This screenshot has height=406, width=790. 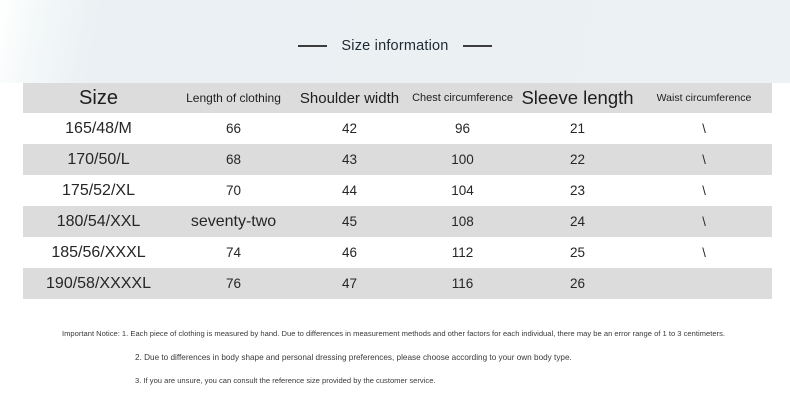 I want to click on cell-shoulder: 42, so click(x=349, y=128).